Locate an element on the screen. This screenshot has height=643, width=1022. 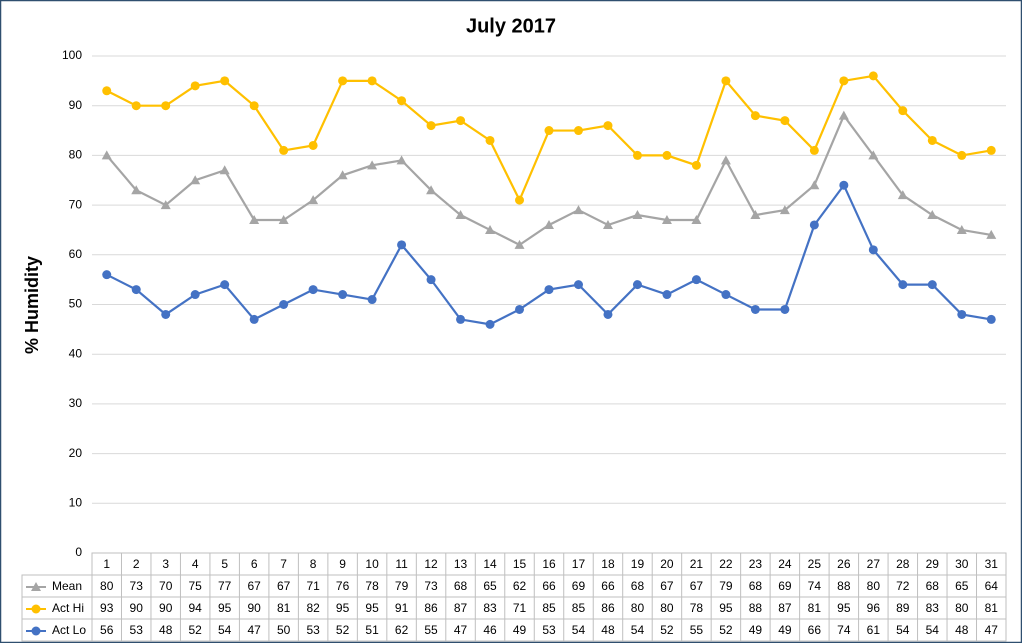
x-tick-label: 13 is located at coordinates (461, 564).